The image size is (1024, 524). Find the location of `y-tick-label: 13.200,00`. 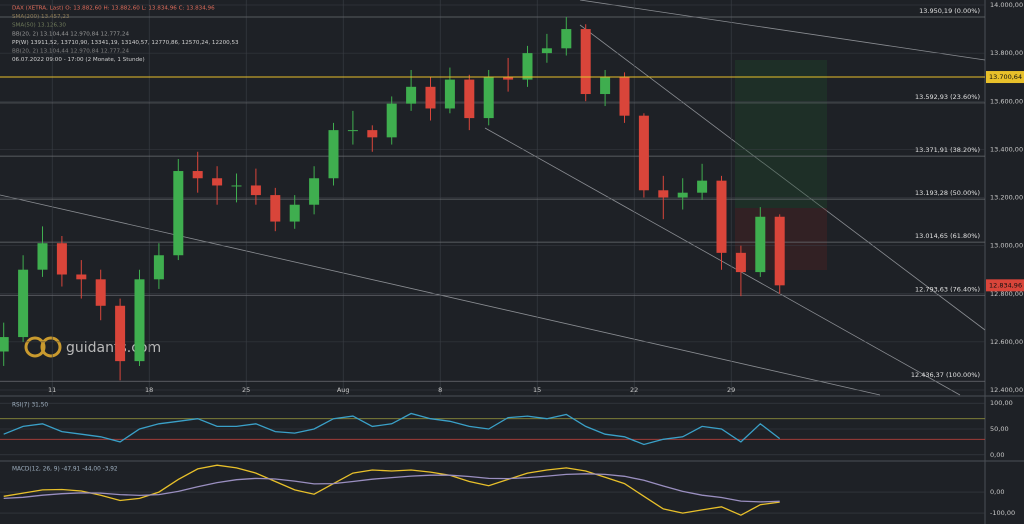

y-tick-label: 13.200,00 is located at coordinates (1006, 198).